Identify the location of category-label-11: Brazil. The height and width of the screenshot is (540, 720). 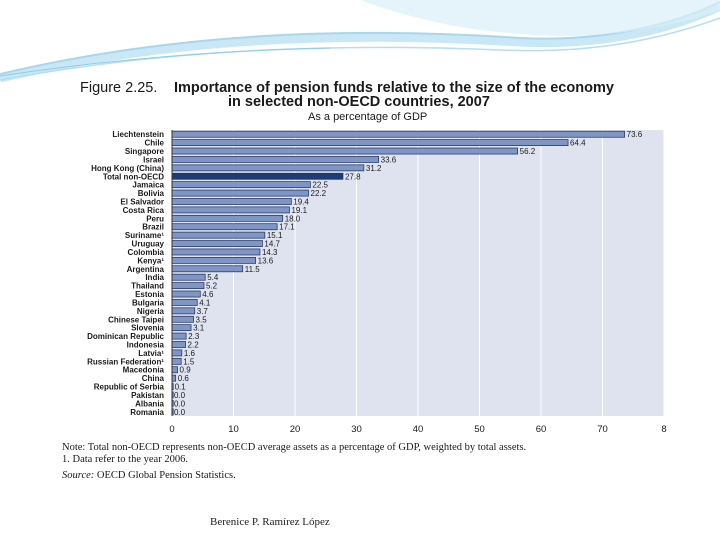
(153, 227).